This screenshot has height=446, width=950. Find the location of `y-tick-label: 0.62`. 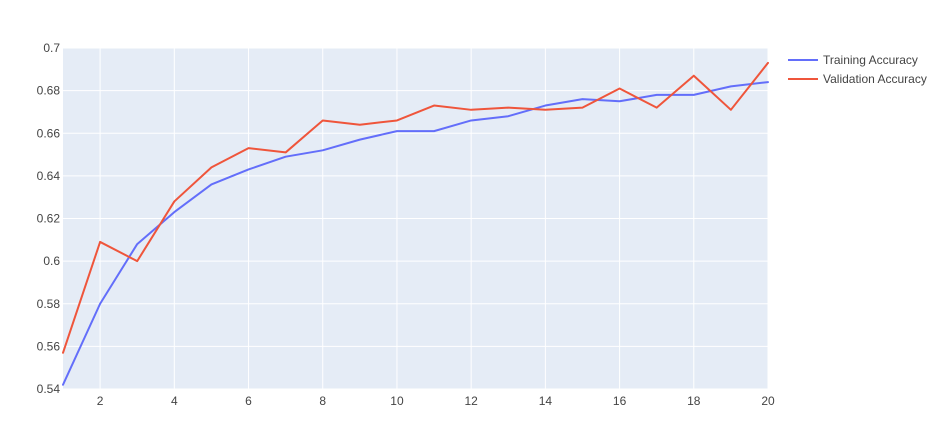

y-tick-label: 0.62 is located at coordinates (49, 219).